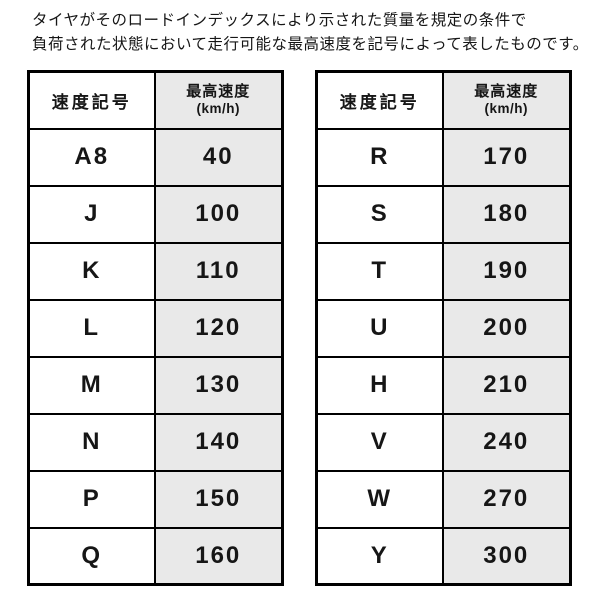  Describe the element at coordinates (506, 271) in the screenshot. I see `speed-cell: 190` at that location.